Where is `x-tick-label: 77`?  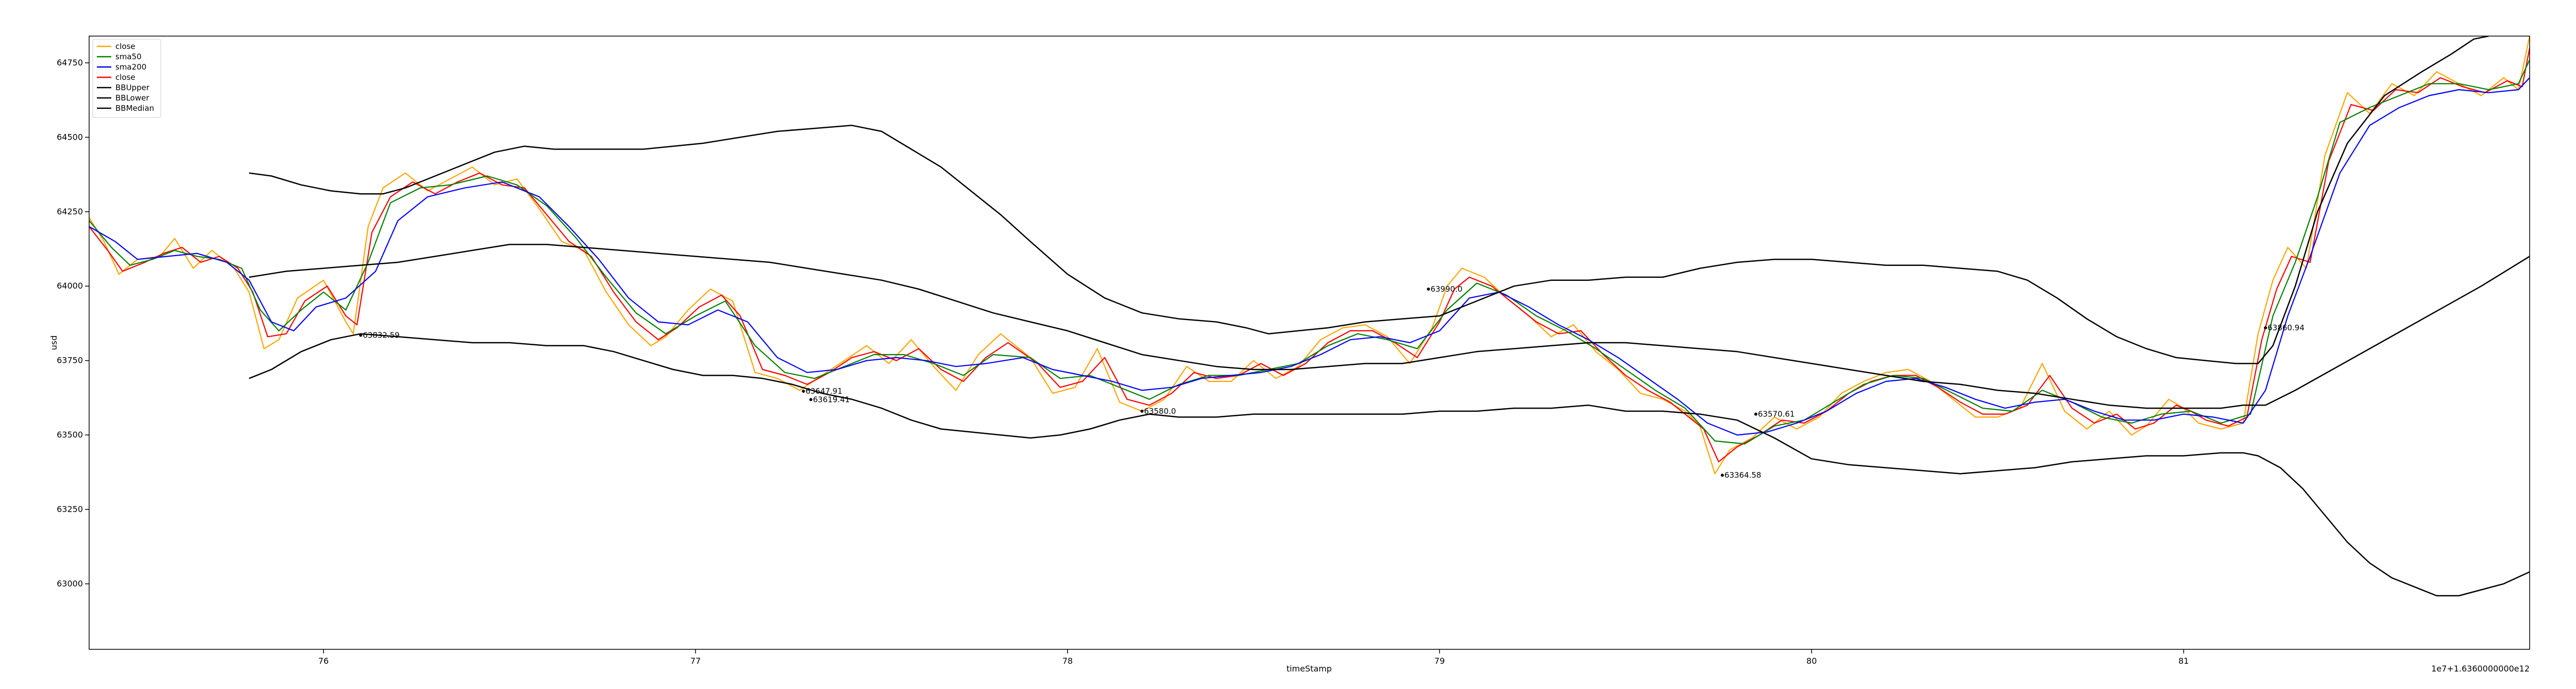
x-tick-label: 77 is located at coordinates (695, 661).